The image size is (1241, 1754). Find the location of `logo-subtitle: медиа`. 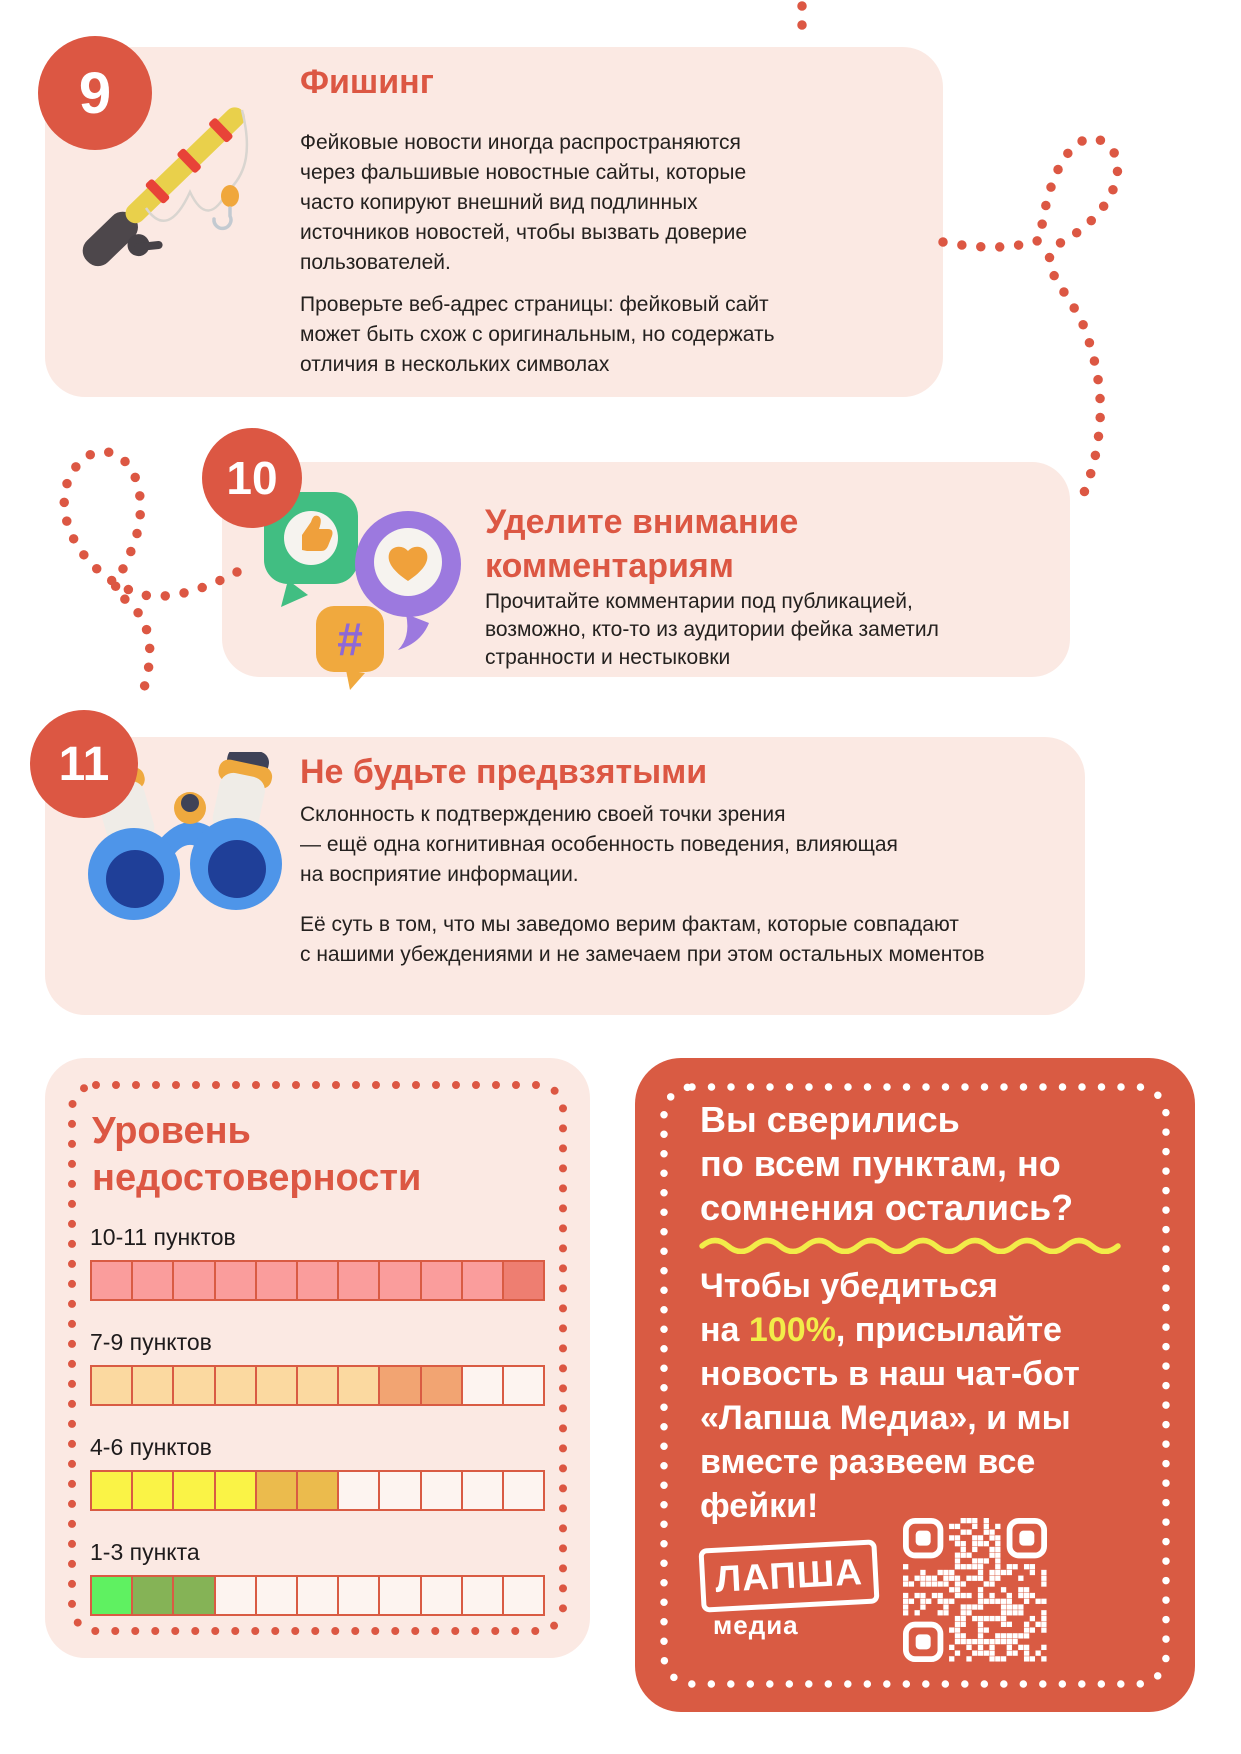

logo-subtitle: медиа is located at coordinates (756, 1625).